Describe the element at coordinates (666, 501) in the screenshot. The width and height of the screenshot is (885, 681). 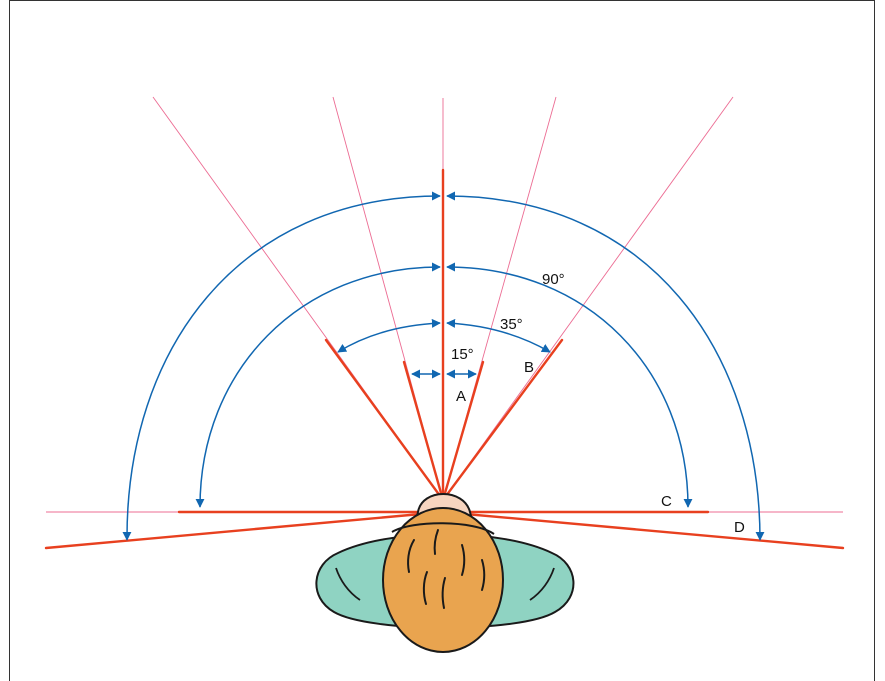
I see `label-c: C` at that location.